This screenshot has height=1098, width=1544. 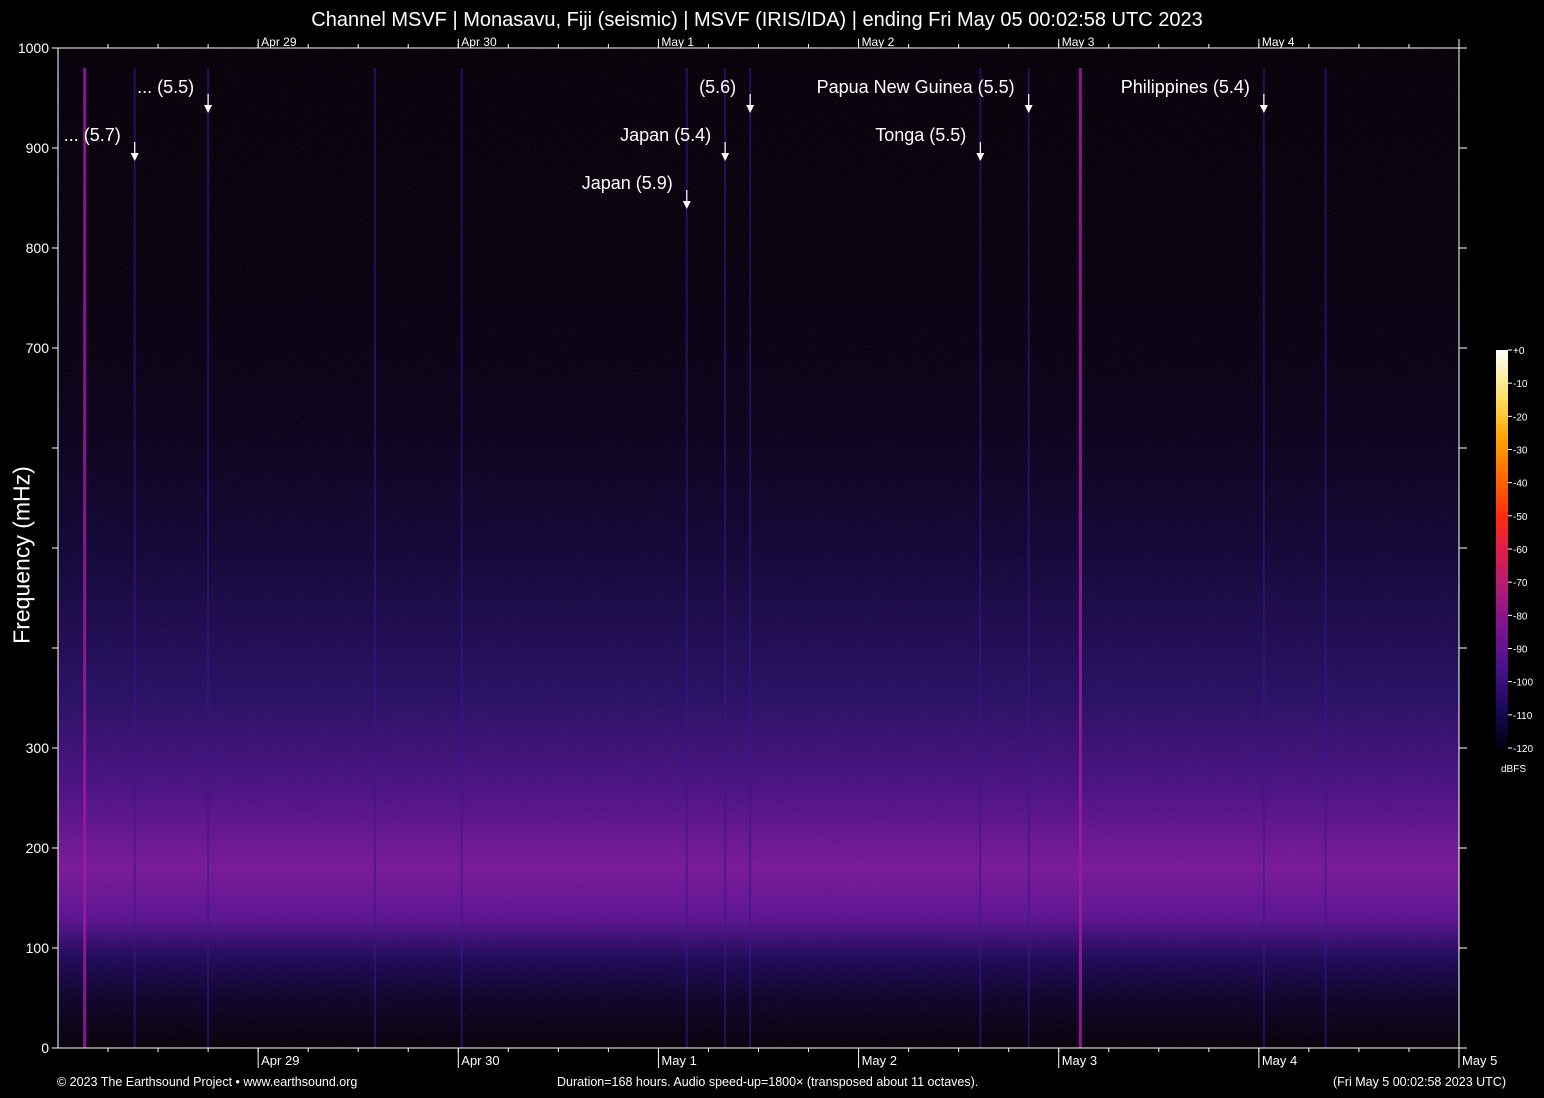 What do you see at coordinates (479, 42) in the screenshot?
I see `x-day-label-top: Apr 30` at bounding box center [479, 42].